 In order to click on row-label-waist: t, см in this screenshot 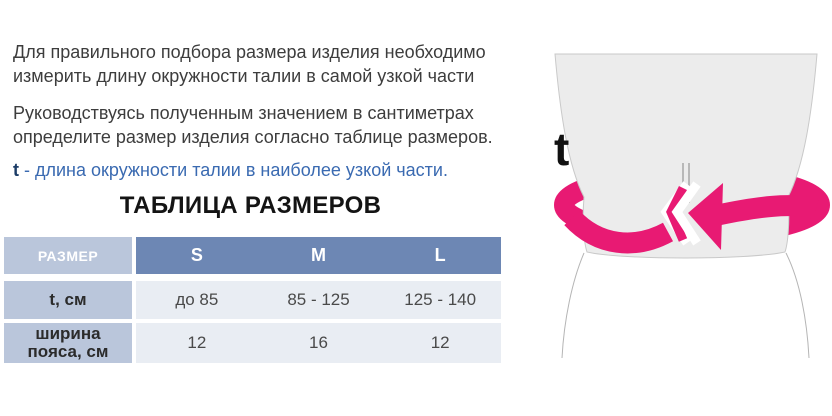, I will do `click(68, 300)`.